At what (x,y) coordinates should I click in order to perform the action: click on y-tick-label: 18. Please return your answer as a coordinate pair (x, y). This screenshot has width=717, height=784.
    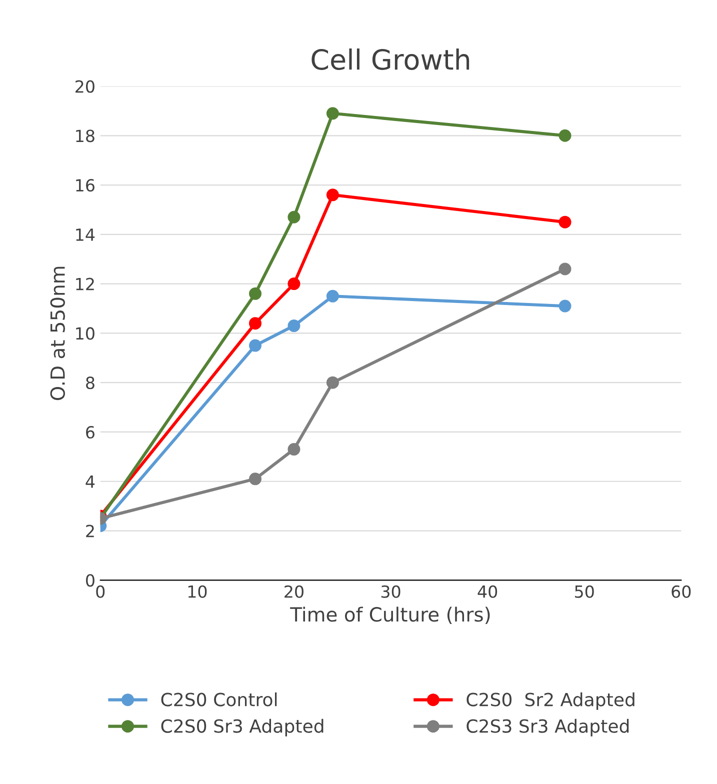
    Looking at the image, I should click on (85, 136).